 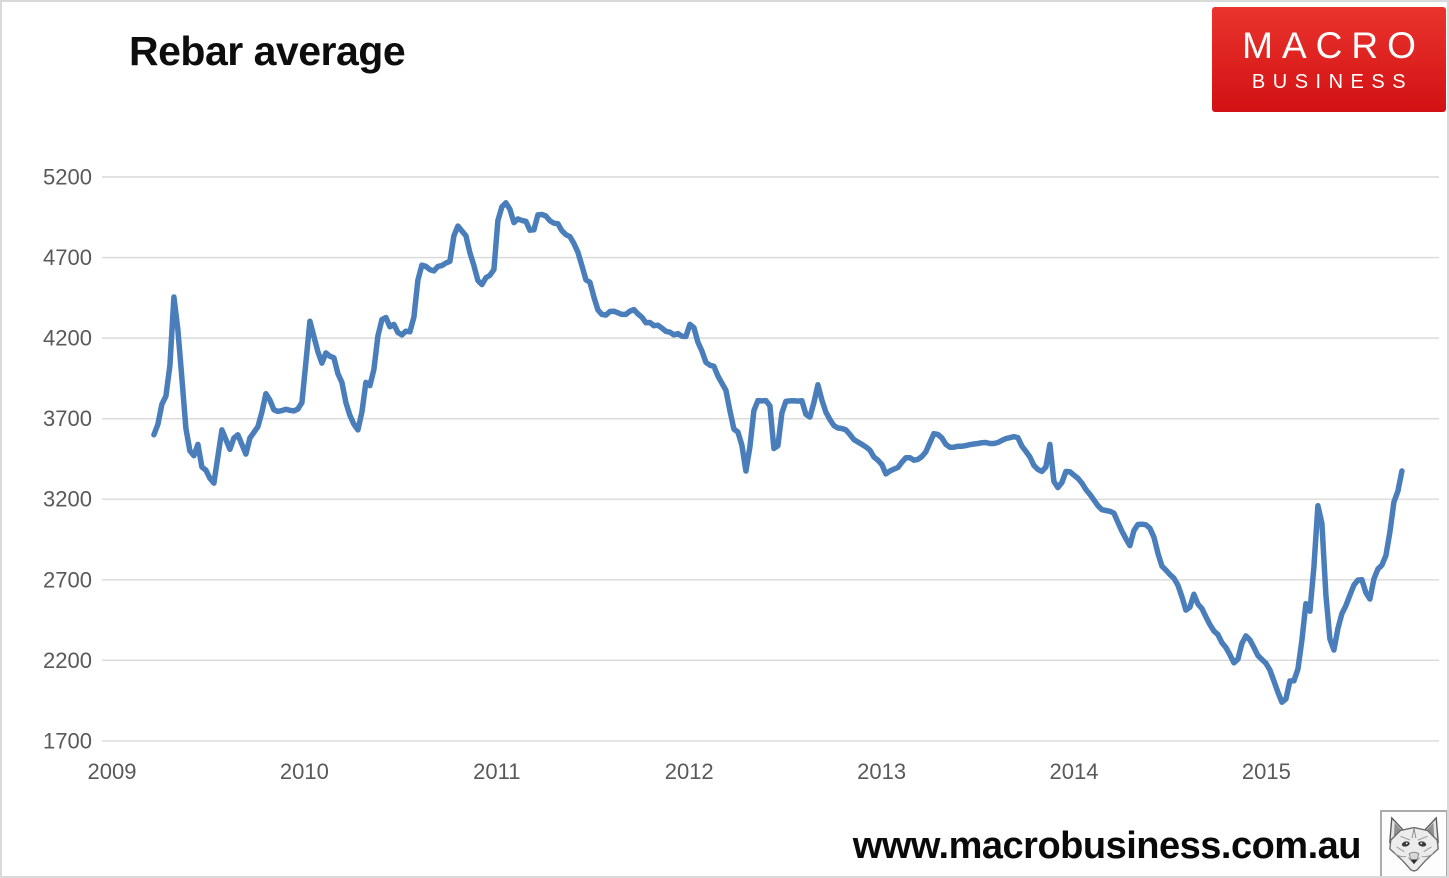 I want to click on macrobusiness-logo: MACRO BUSINESS, so click(x=1329, y=59).